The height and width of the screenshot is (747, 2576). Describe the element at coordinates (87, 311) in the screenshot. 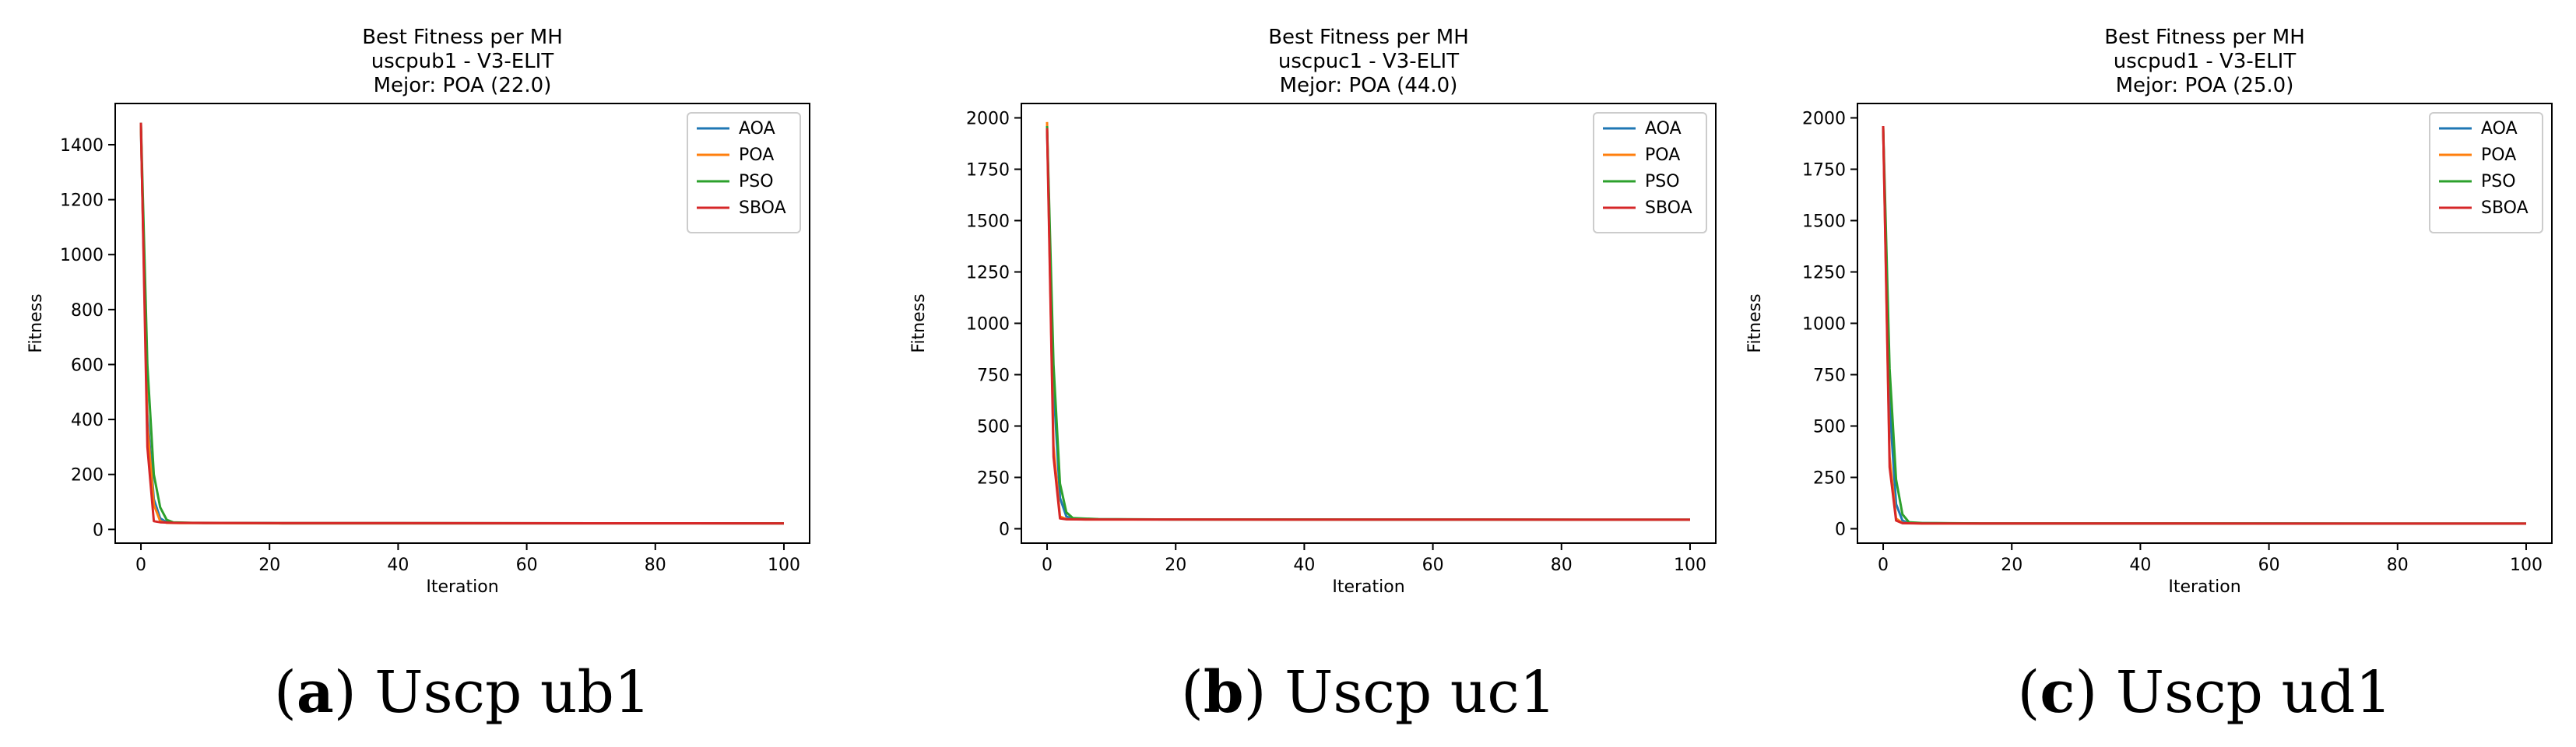

I see `y-tick-label: 800` at that location.